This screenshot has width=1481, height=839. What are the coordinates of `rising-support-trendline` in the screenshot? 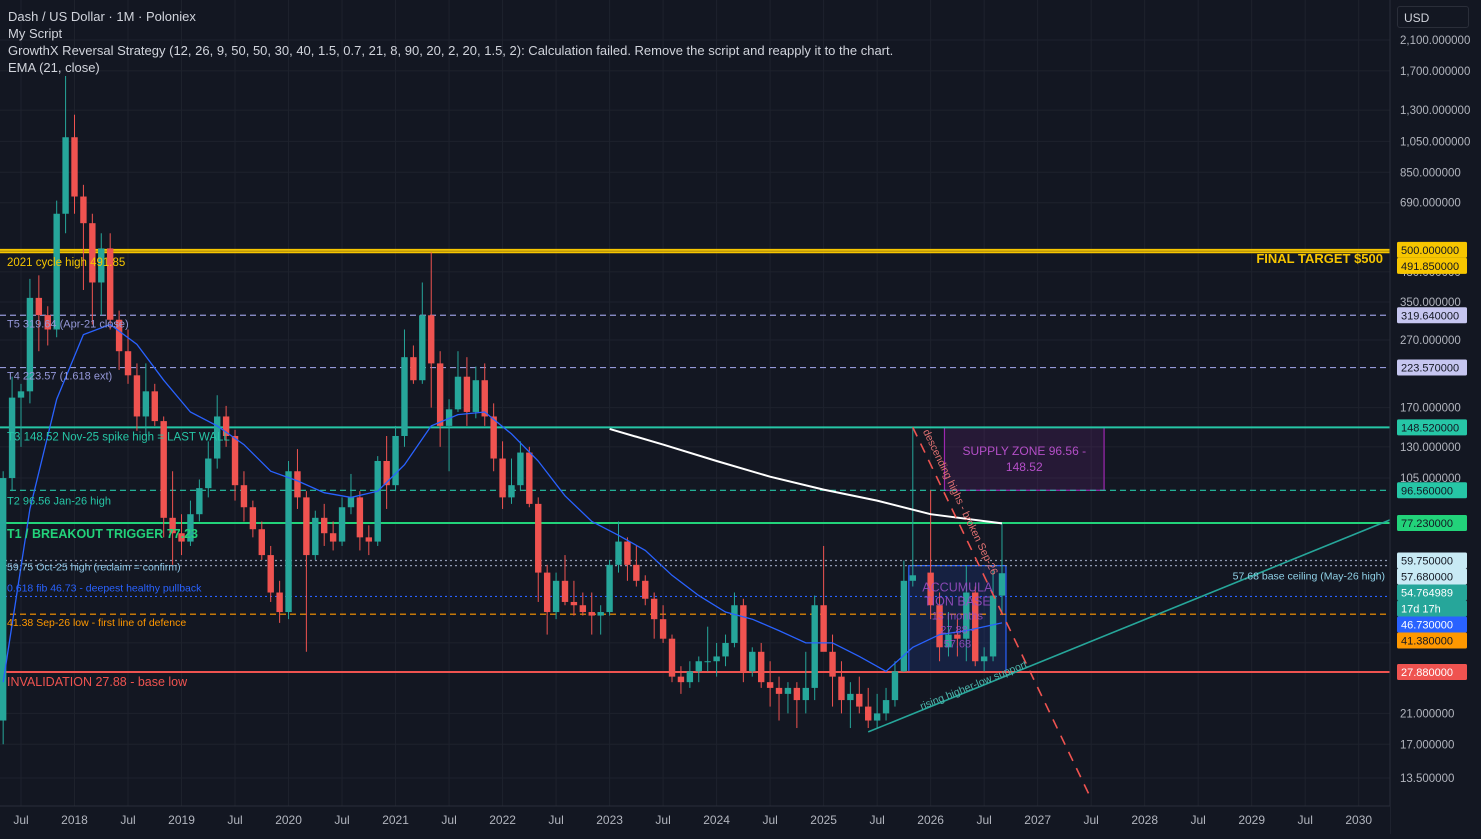 It's located at (1162, 612).